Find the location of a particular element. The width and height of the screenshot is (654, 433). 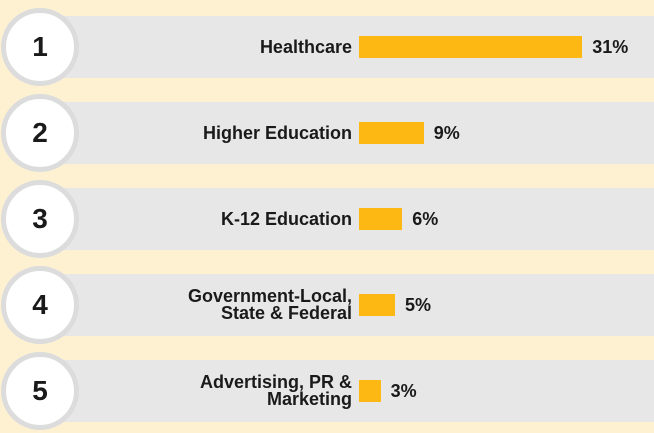

rank-badge: 1 is located at coordinates (40, 47).